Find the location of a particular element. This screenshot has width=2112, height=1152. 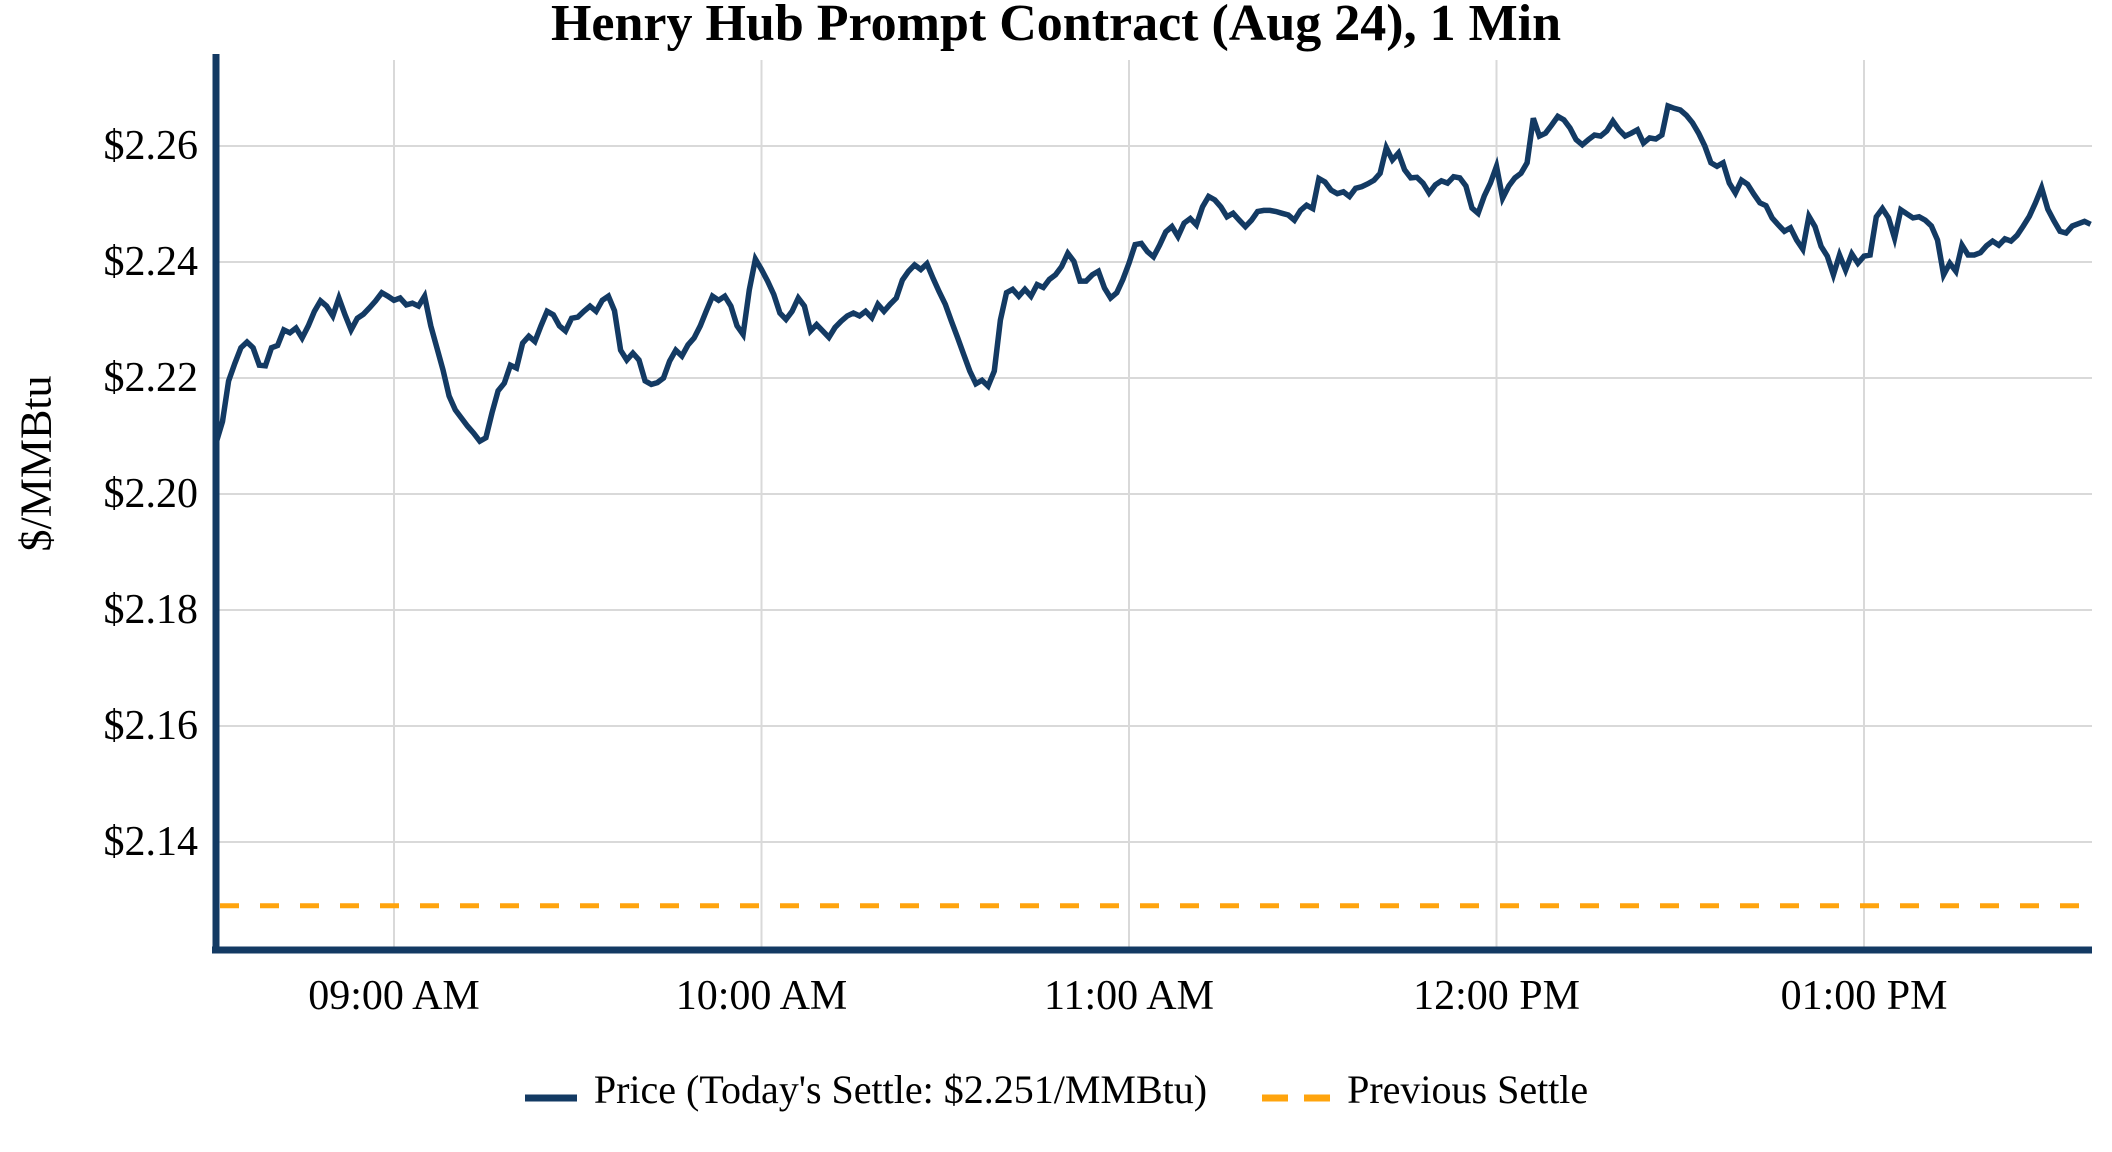

y-tick-label: $2.22 is located at coordinates (151, 378).